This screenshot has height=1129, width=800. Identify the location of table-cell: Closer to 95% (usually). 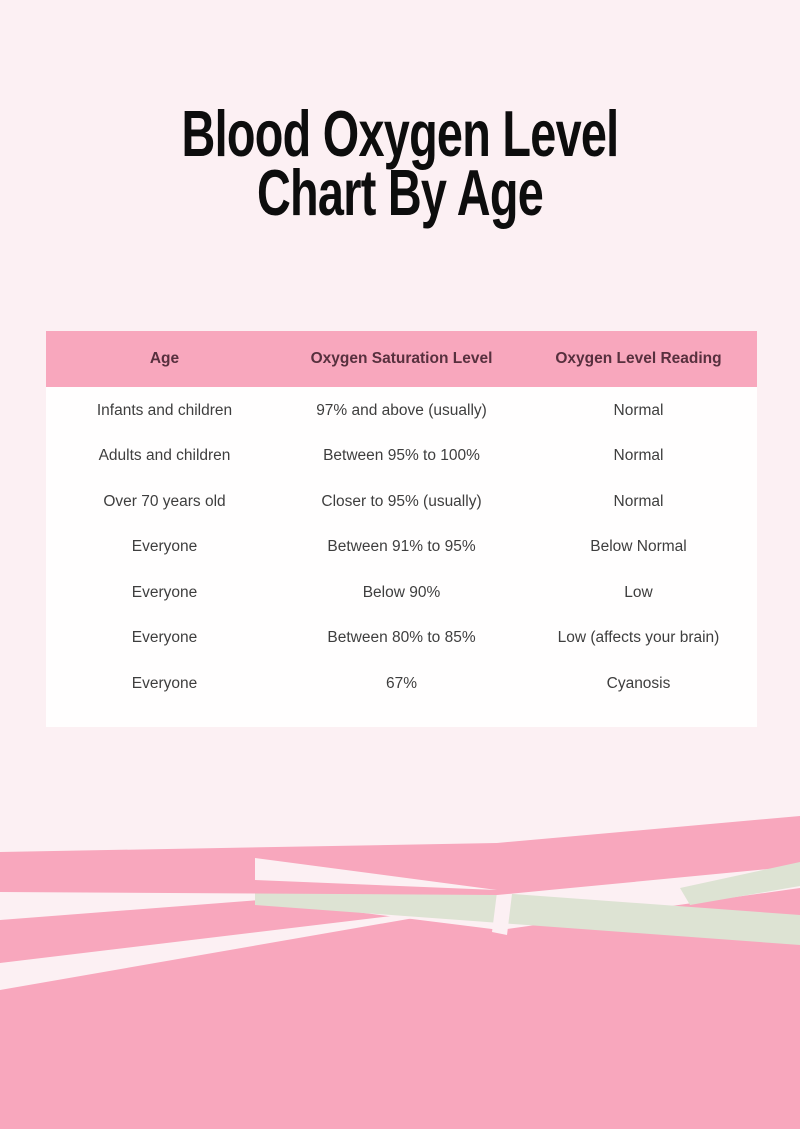
(401, 501).